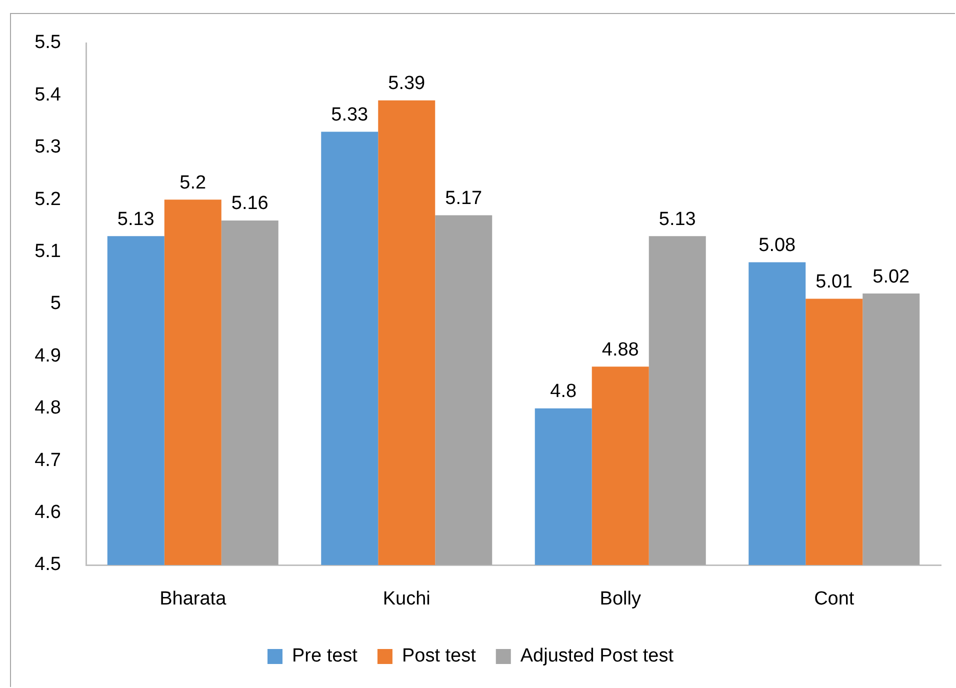 The height and width of the screenshot is (688, 956). Describe the element at coordinates (563, 391) in the screenshot. I see `data-label: 4.8` at that location.